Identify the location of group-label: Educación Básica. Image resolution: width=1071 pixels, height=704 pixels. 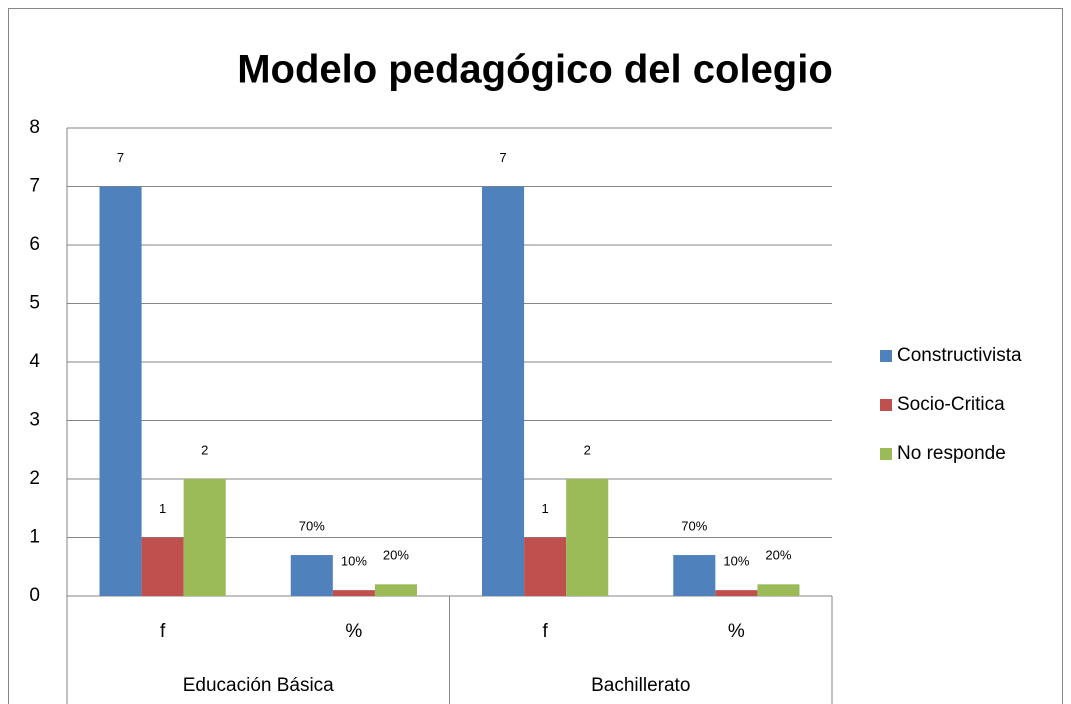
(258, 685).